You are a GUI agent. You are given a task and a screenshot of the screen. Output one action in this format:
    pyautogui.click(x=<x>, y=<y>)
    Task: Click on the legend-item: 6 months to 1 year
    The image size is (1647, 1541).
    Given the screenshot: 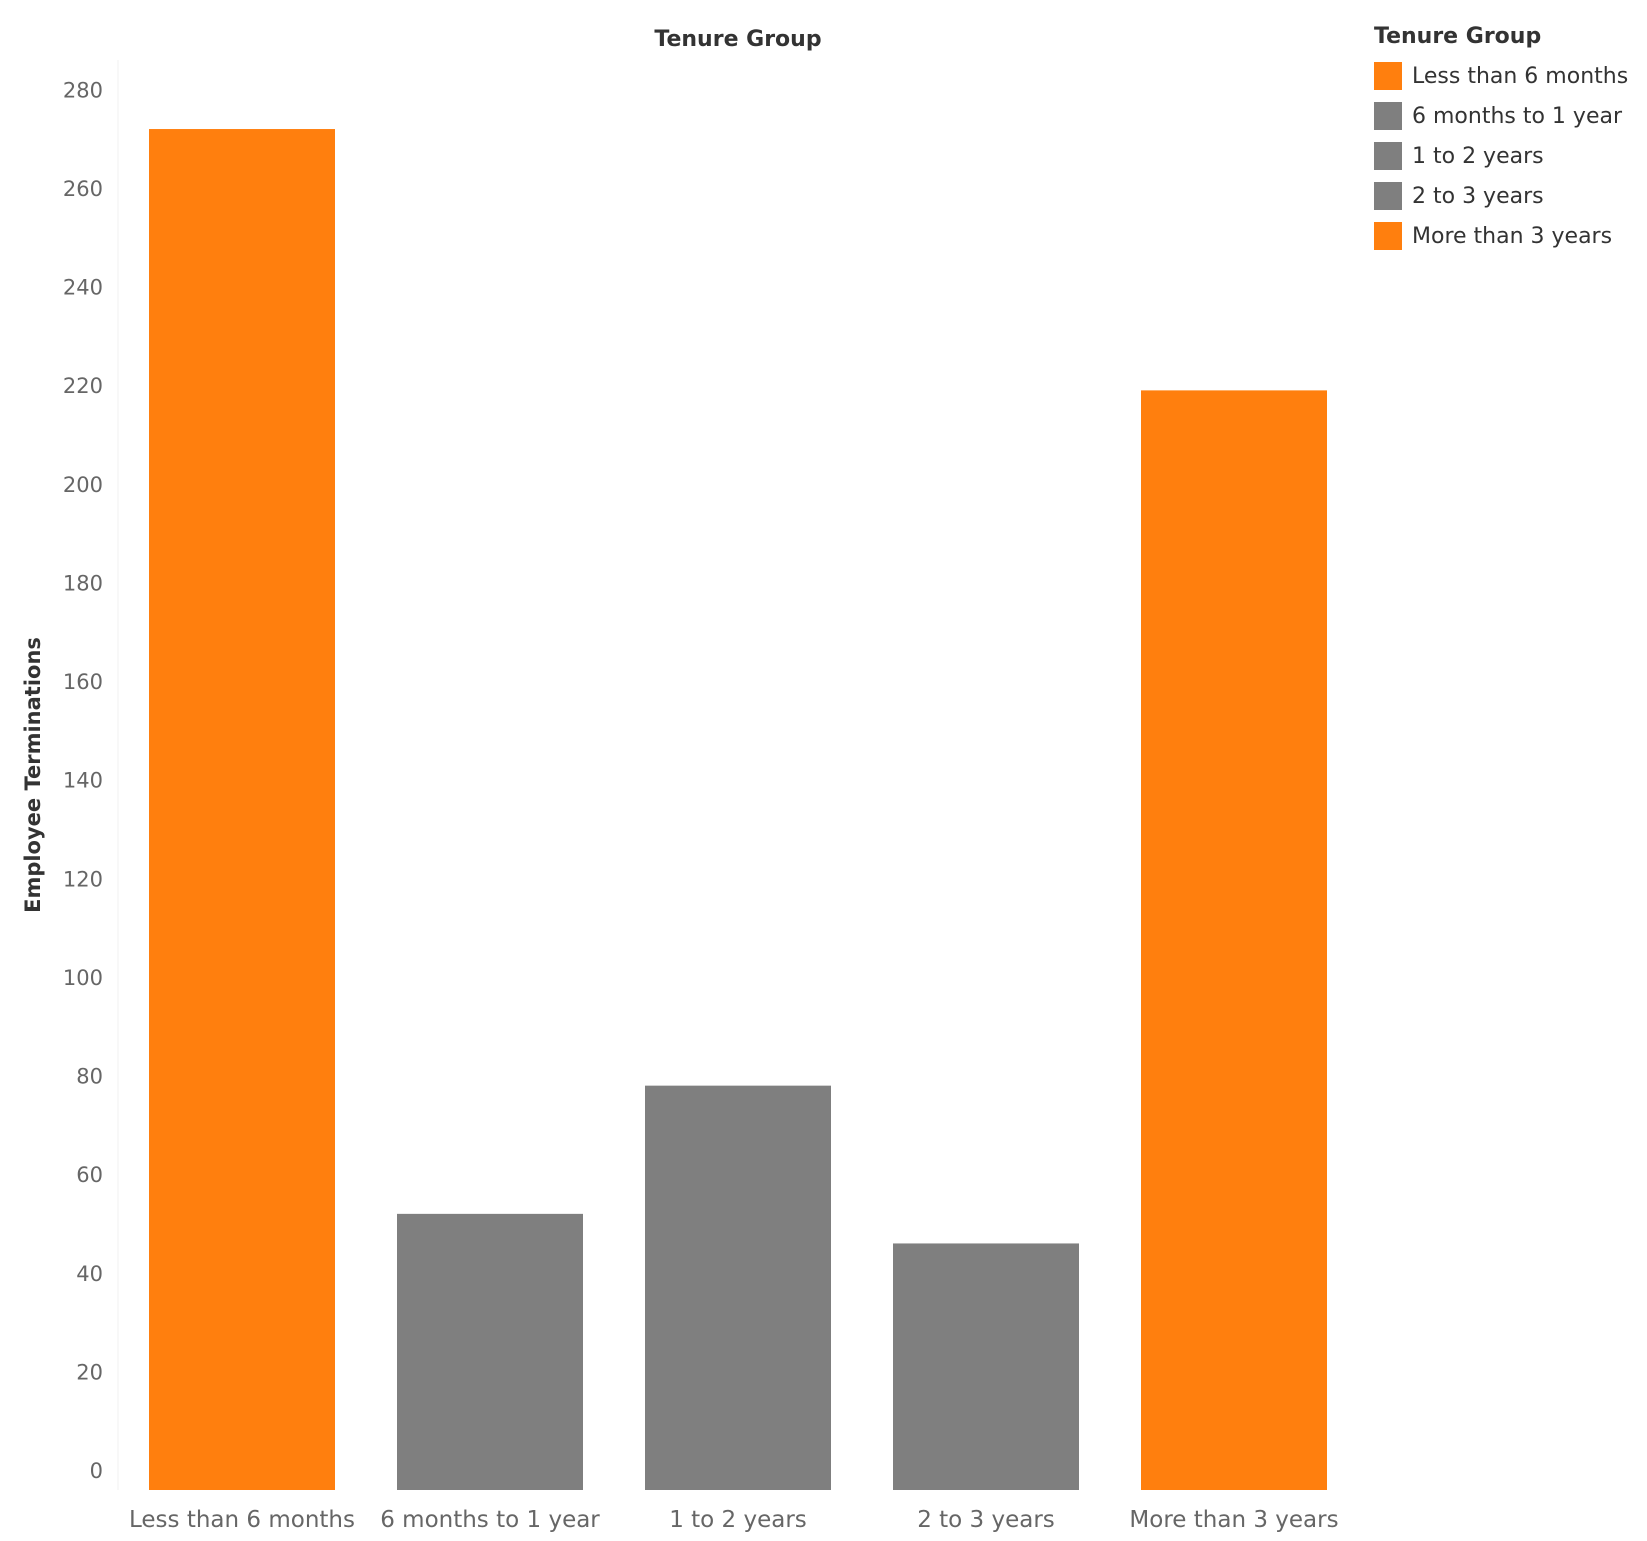 What is the action you would take?
    pyautogui.click(x=1508, y=116)
    